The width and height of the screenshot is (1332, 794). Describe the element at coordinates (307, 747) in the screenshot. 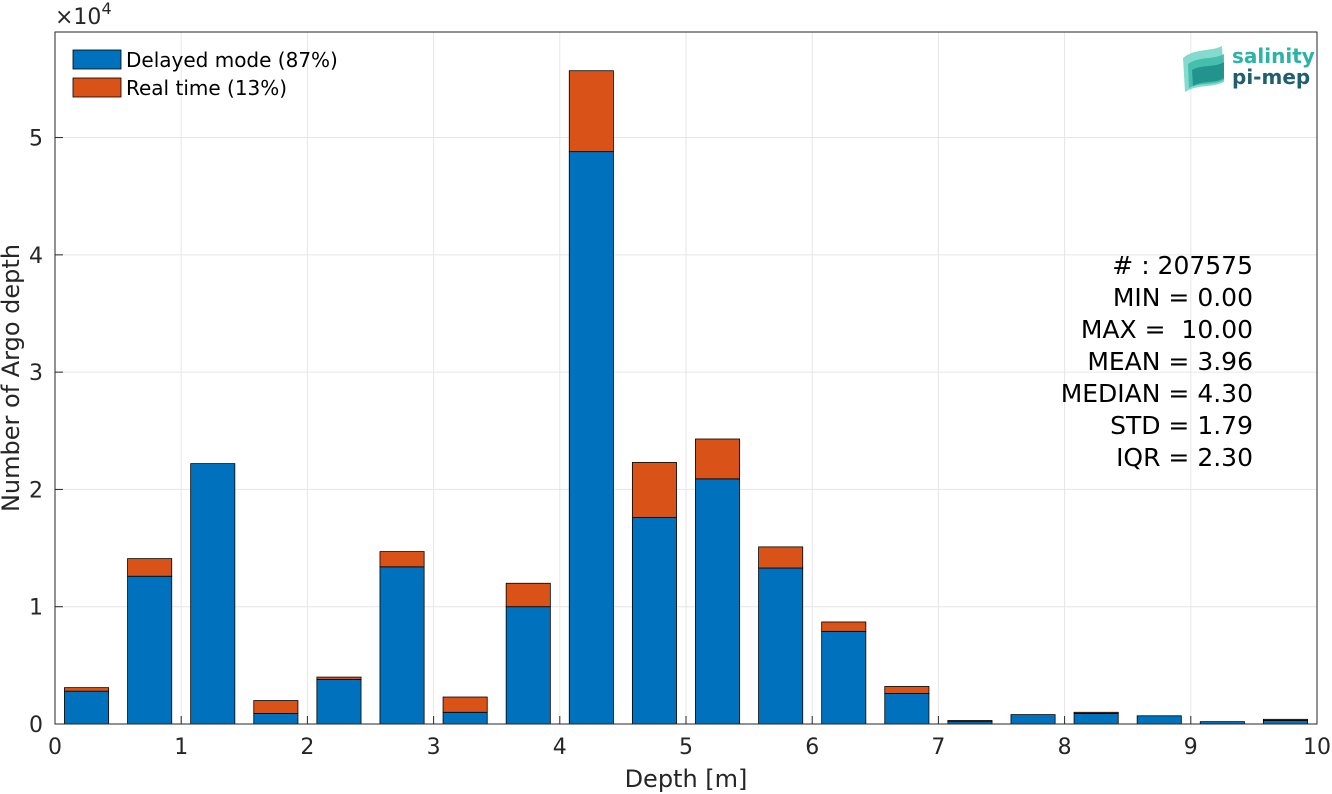

I see `x-tick-label: 2` at that location.